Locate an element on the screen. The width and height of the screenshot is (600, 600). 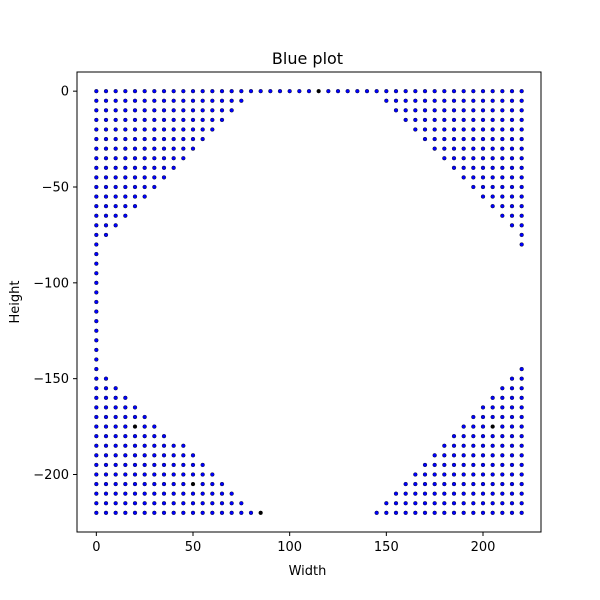
y-tick-label: −50 is located at coordinates (55, 188).